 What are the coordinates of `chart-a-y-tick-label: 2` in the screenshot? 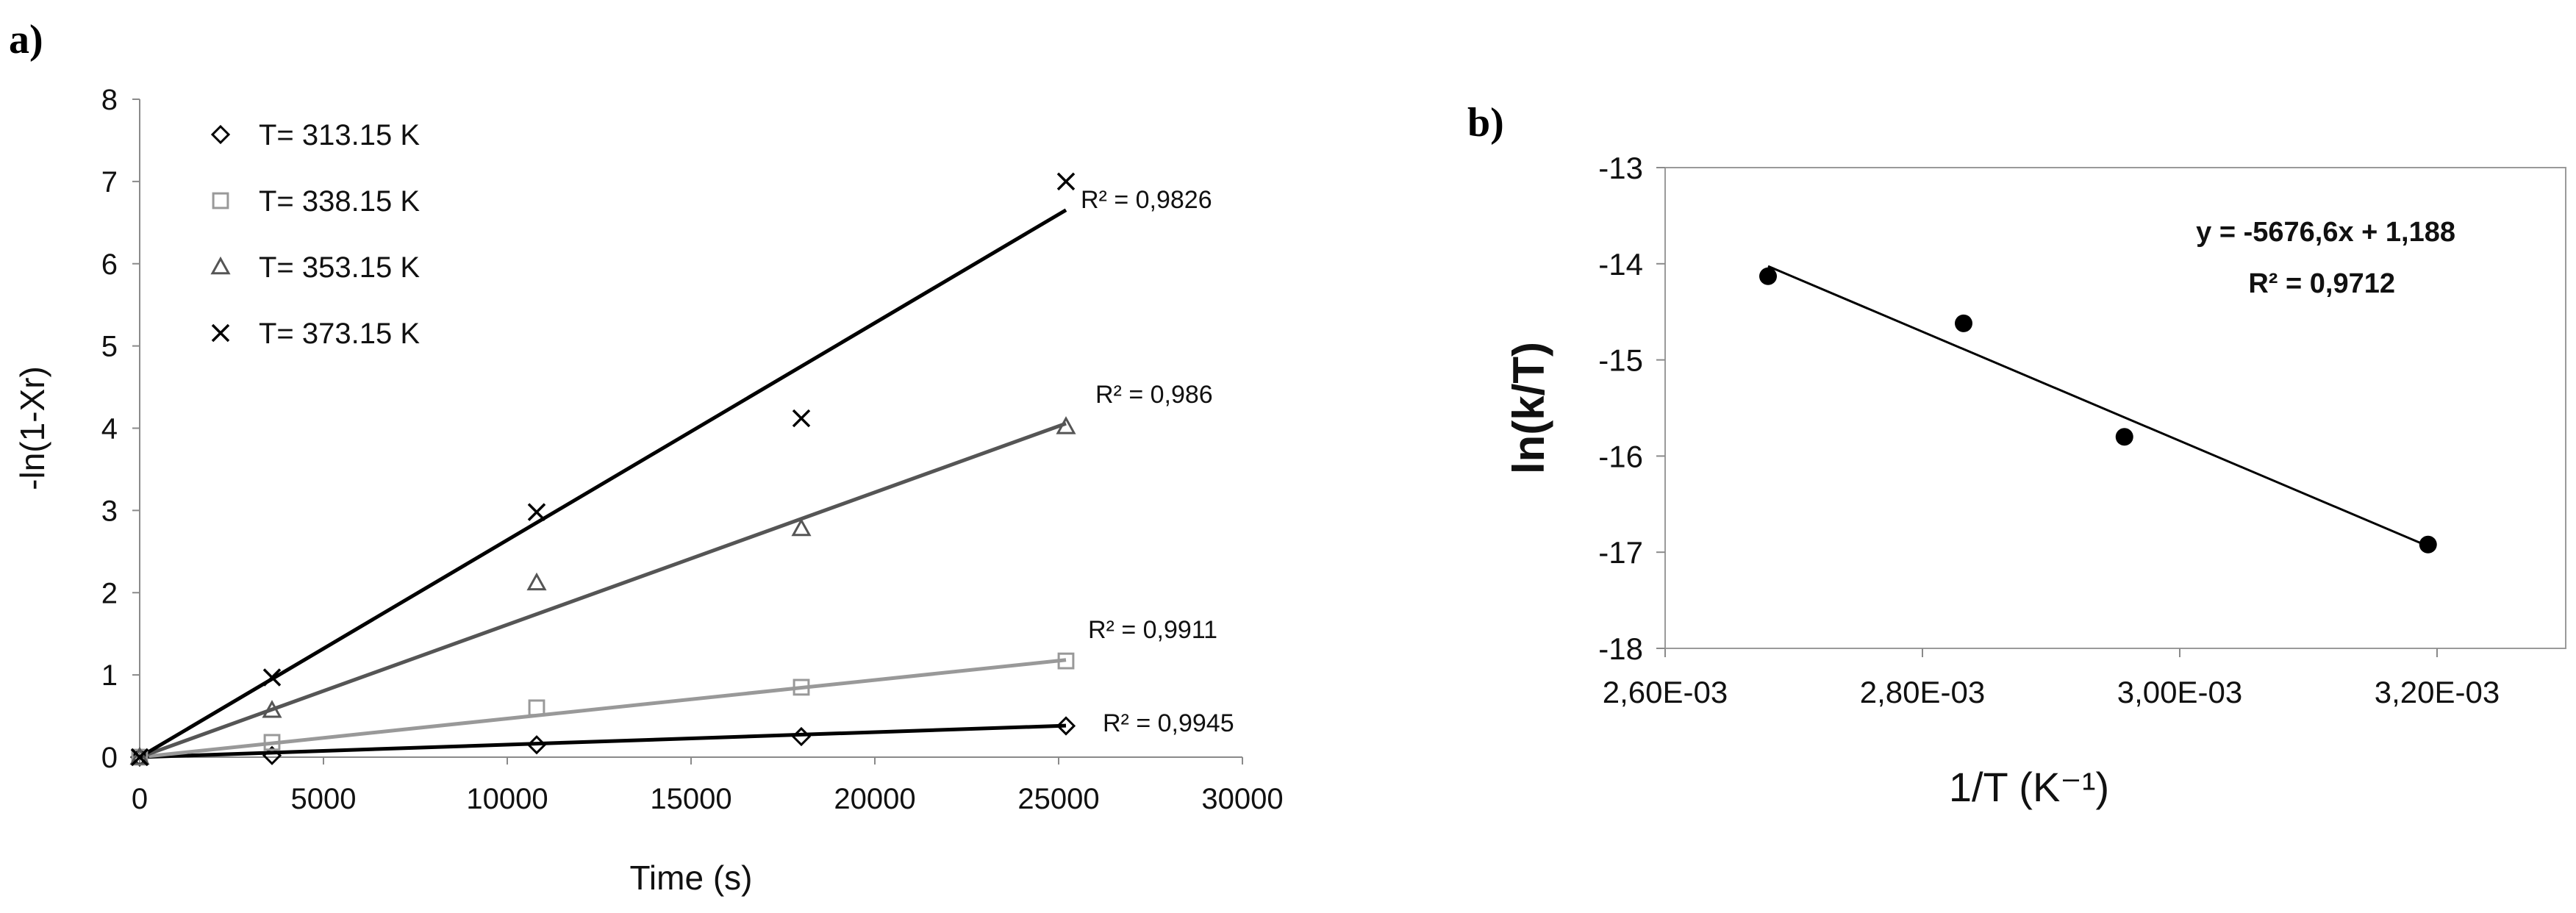 It's located at (110, 593).